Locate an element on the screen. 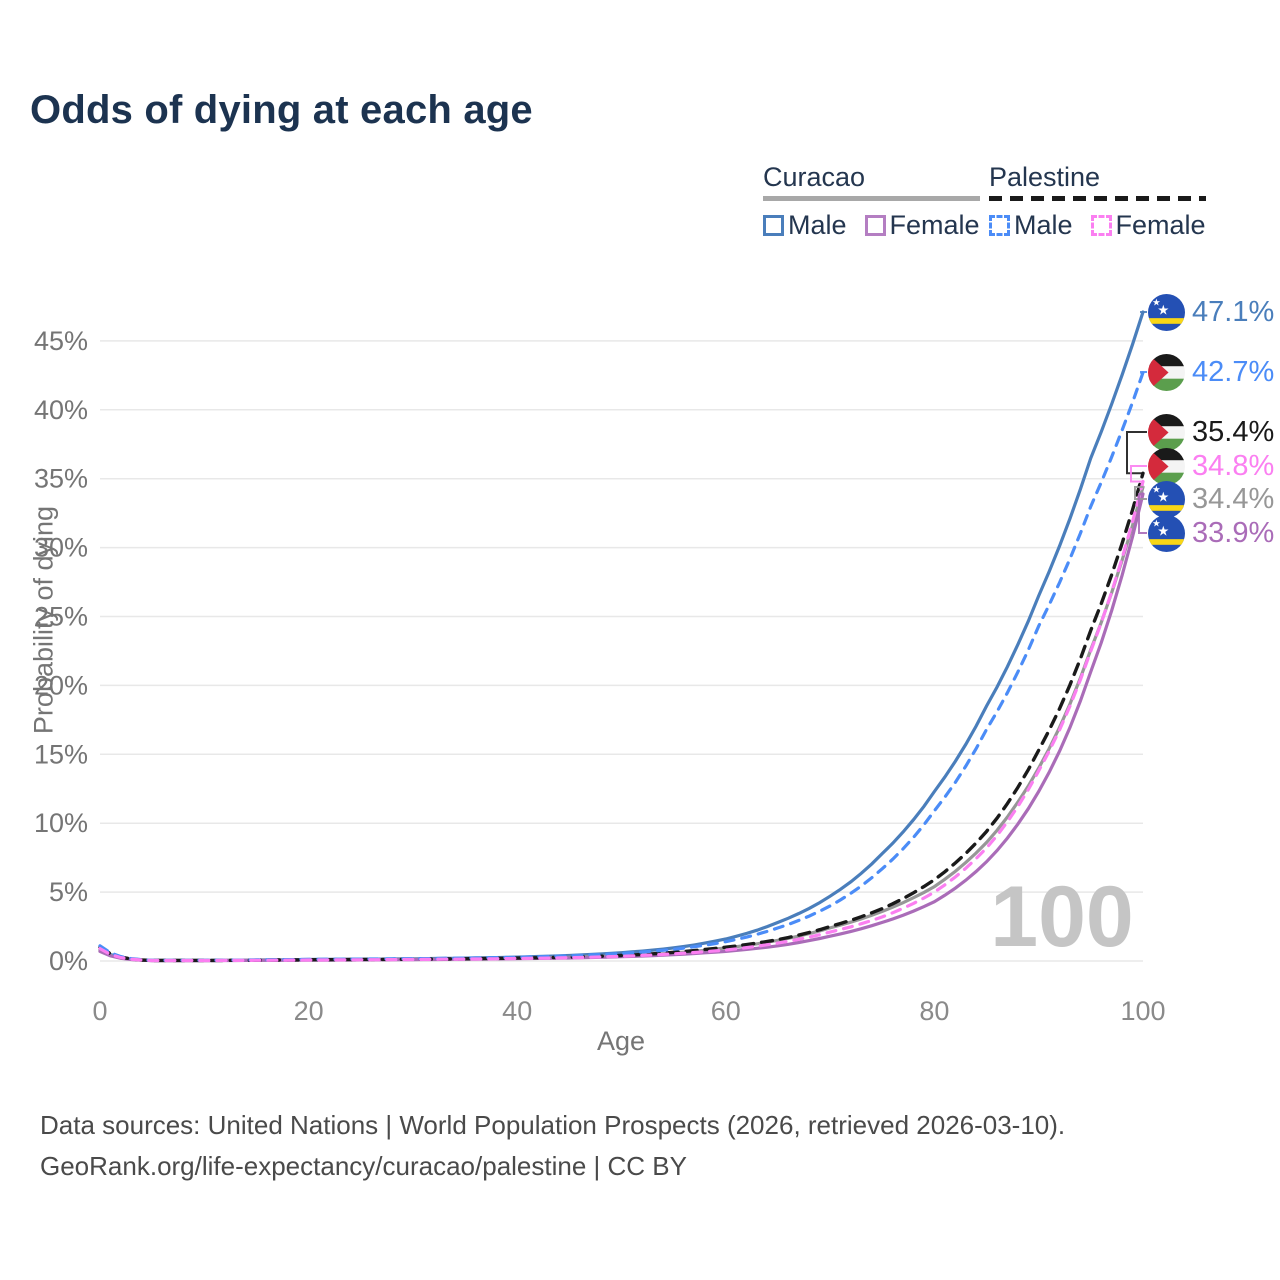  legend-group-palestine: Palestine Male Female is located at coordinates (1097, 201).